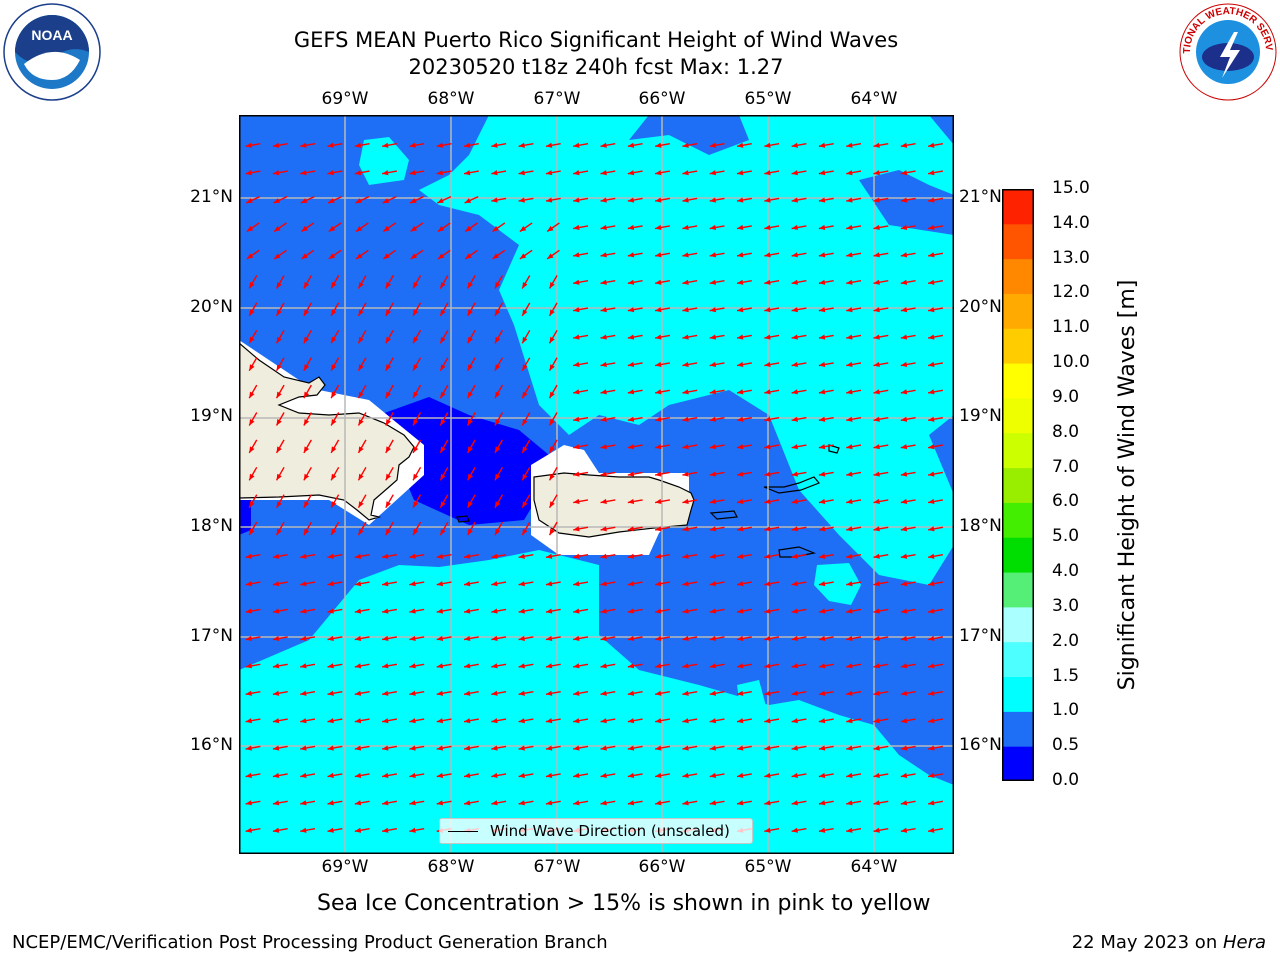  I want to click on footer-host: Hera, so click(1244, 942).